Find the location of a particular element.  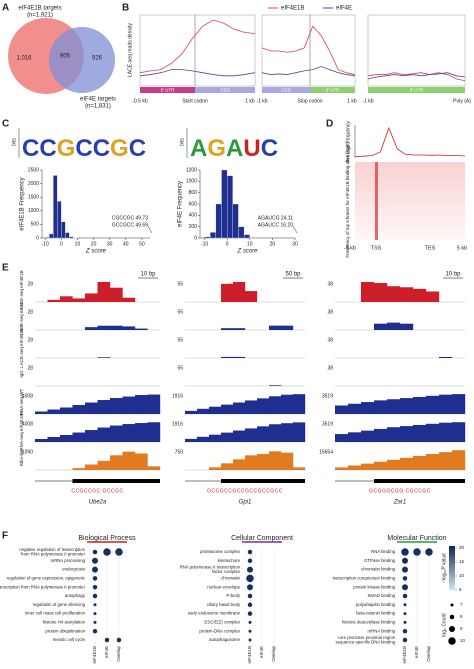

label: -5 kb is located at coordinates (350, 248).